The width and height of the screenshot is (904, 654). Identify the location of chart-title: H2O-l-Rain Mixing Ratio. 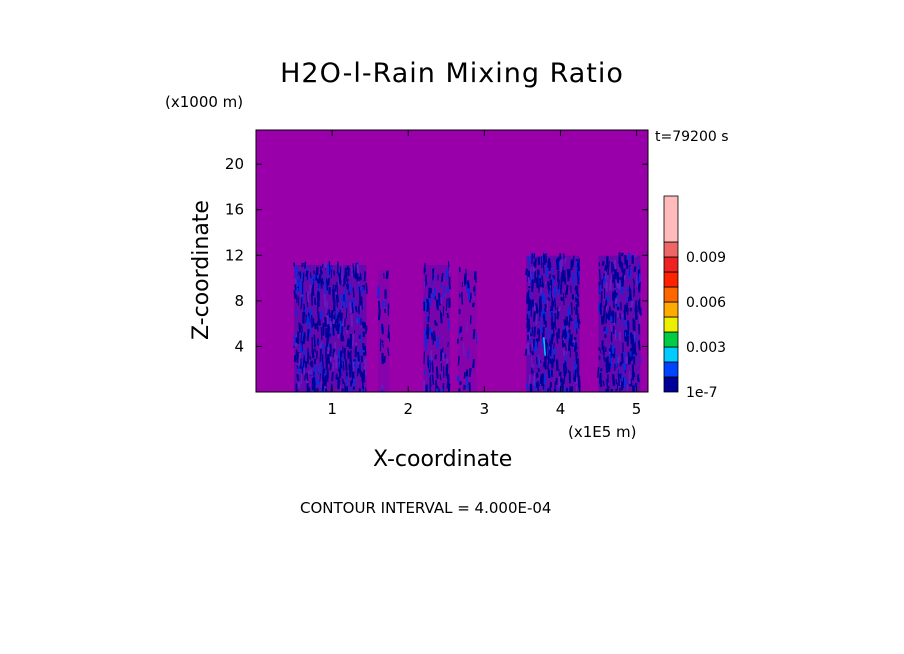
(452, 73).